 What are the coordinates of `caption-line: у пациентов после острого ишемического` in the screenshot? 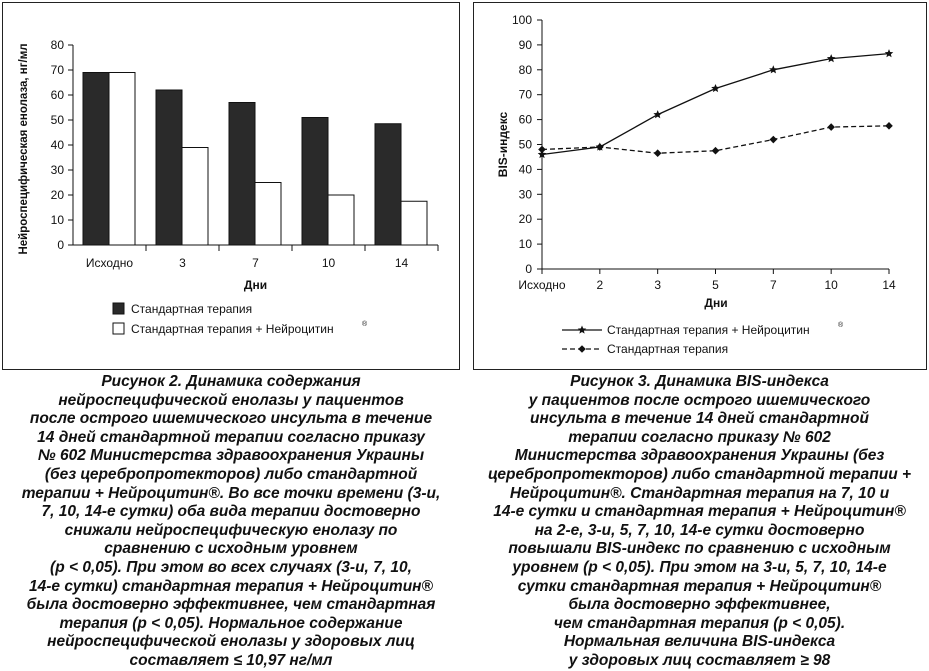 It's located at (699, 400).